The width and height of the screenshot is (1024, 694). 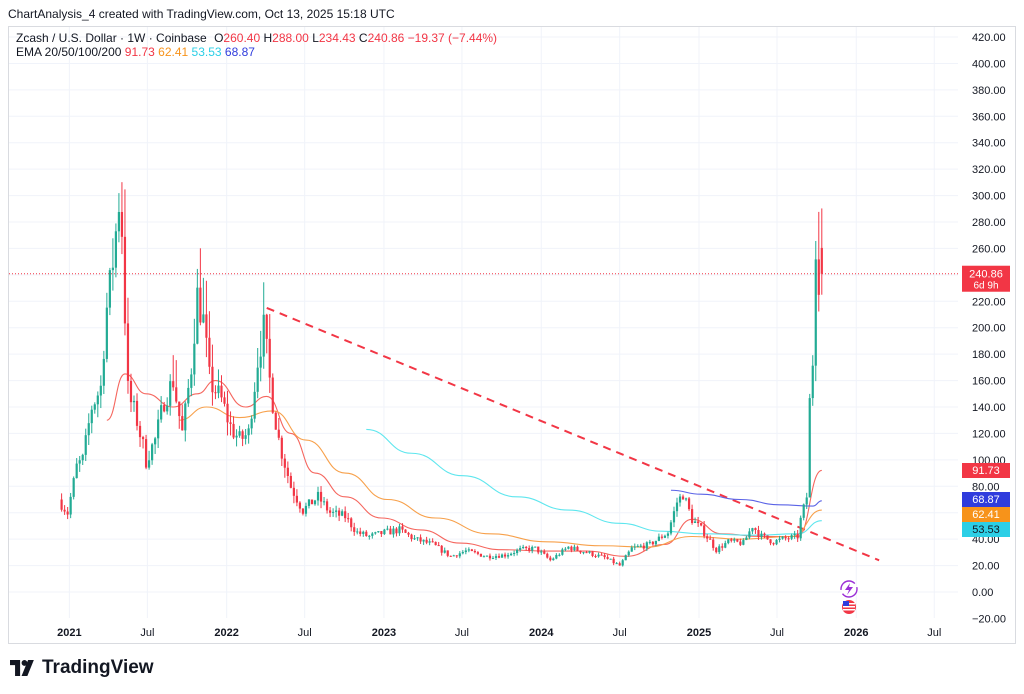 I want to click on symbol-name: Zcash / U.S. Dollar · 1W · Coinbase, so click(x=111, y=38).